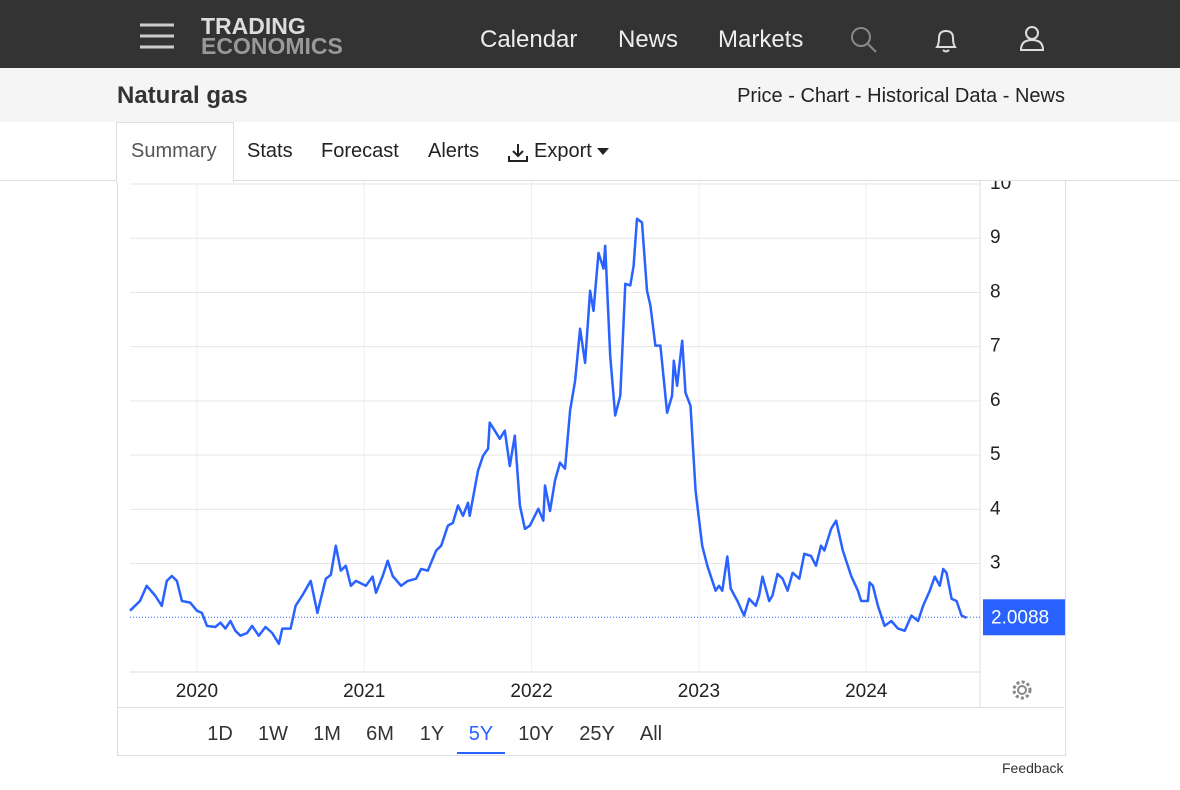 This screenshot has width=1180, height=790. Describe the element at coordinates (454, 151) in the screenshot. I see `tab: Alerts` at that location.